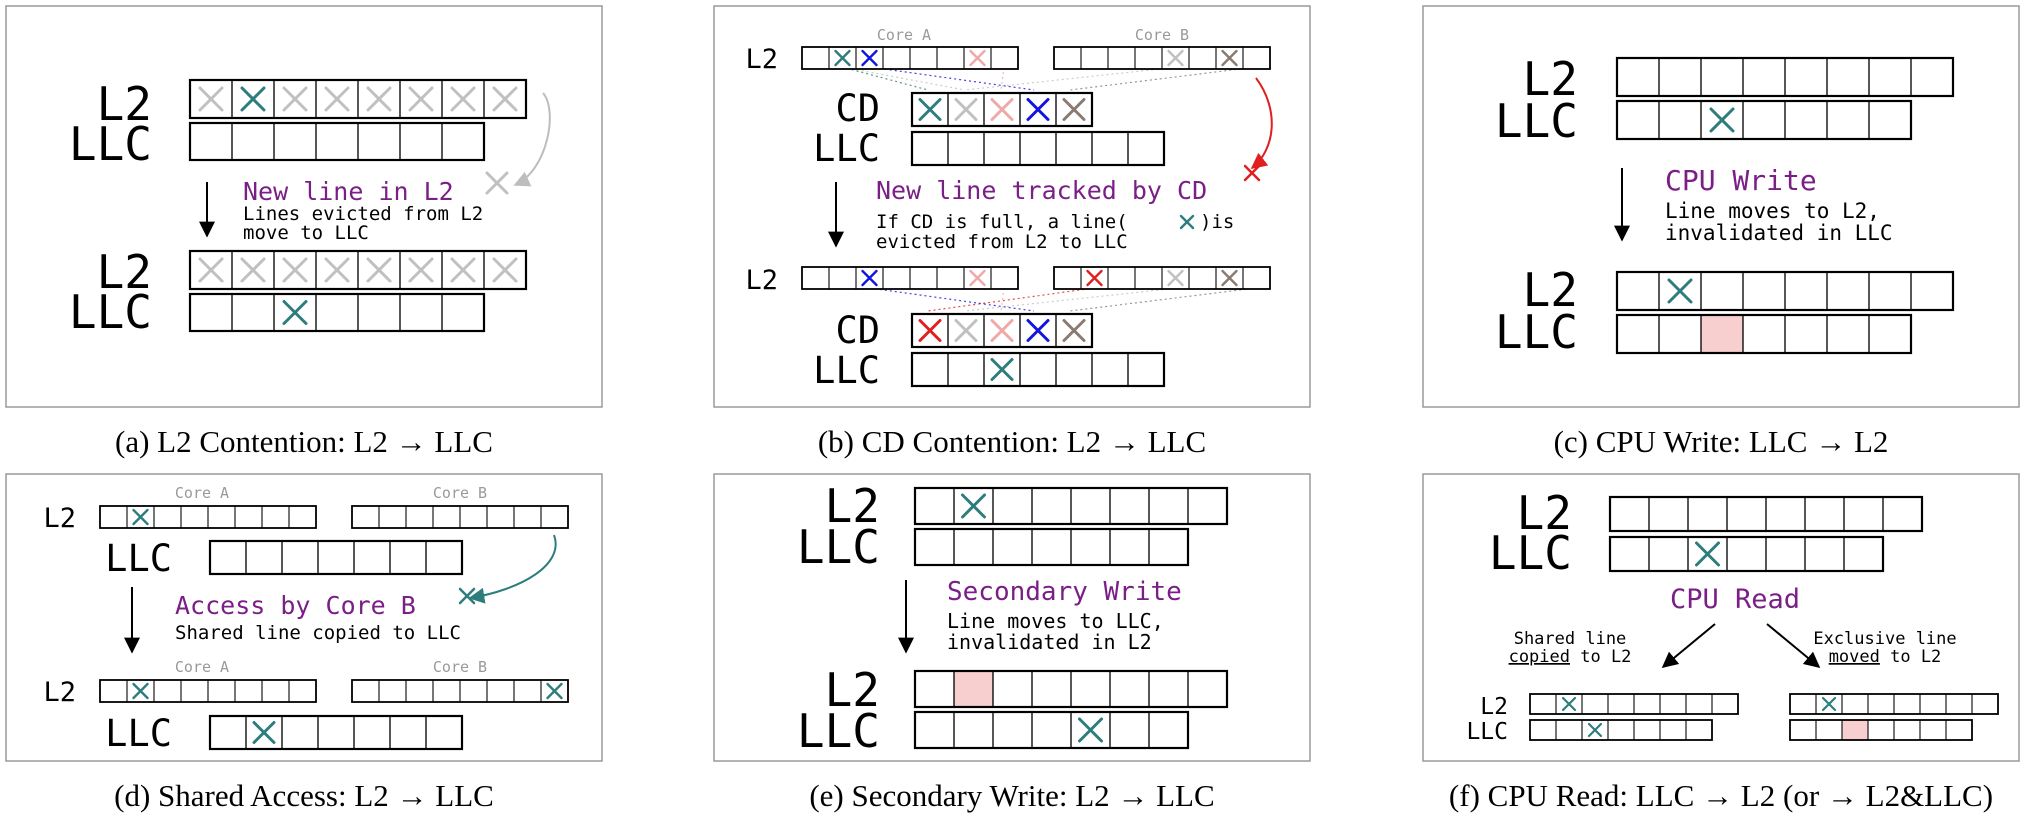  What do you see at coordinates (1217, 222) in the screenshot?
I see `b-event-desc-1b: )is` at bounding box center [1217, 222].